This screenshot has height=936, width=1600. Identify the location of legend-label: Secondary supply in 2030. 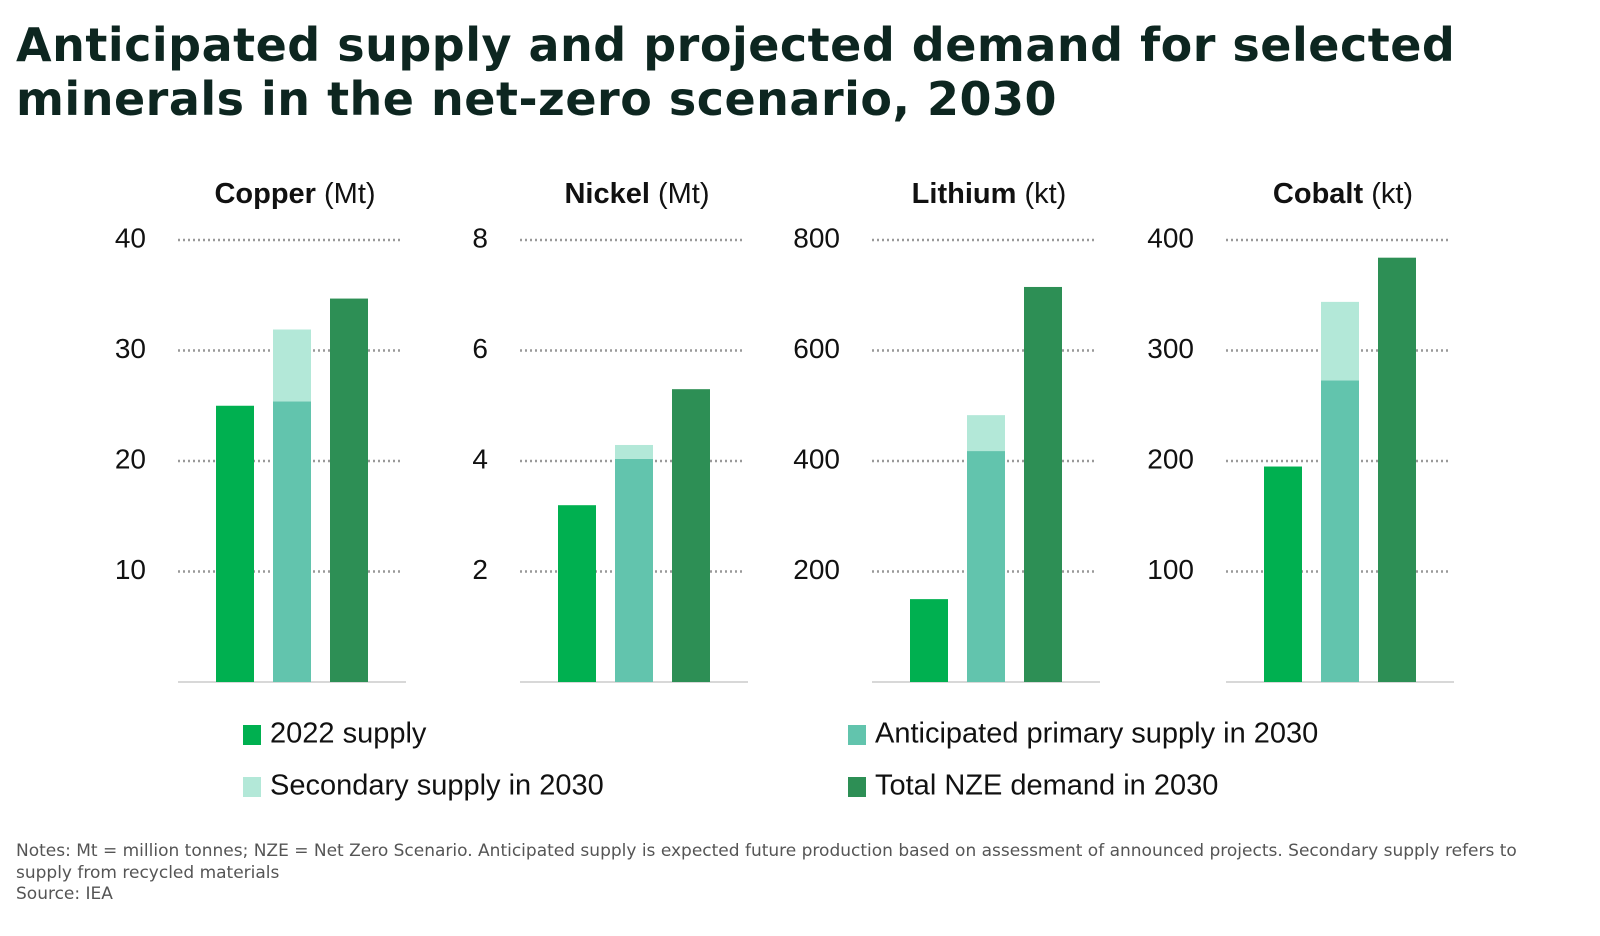
(437, 786).